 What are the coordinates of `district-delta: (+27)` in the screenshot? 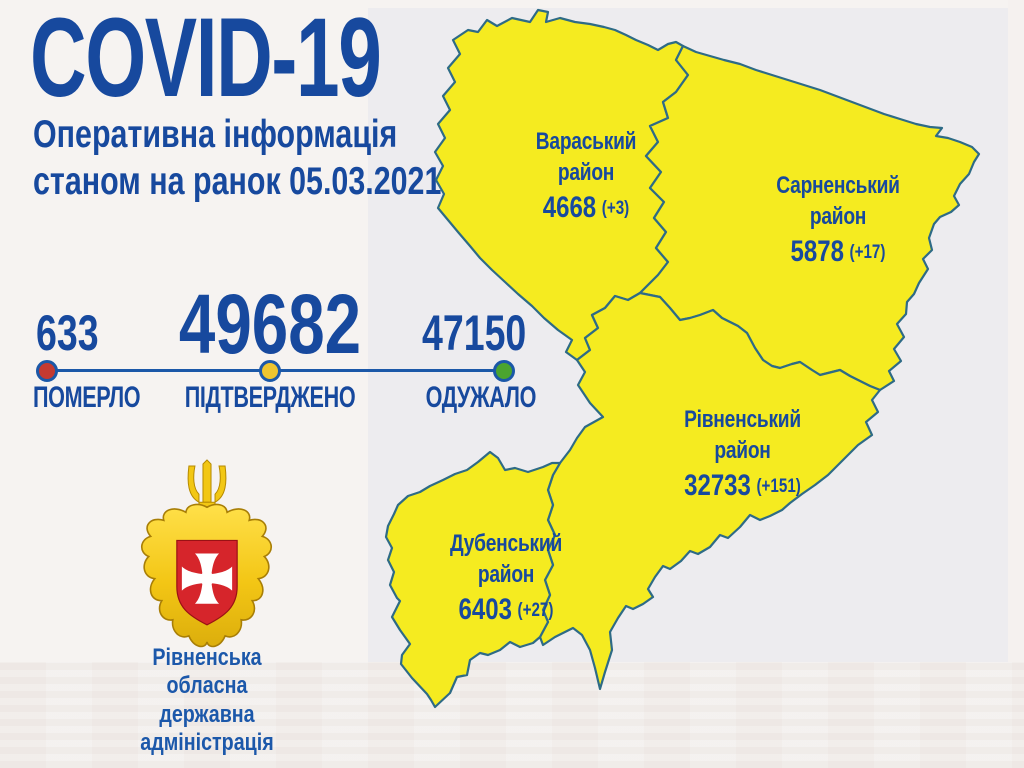 It's located at (535, 610).